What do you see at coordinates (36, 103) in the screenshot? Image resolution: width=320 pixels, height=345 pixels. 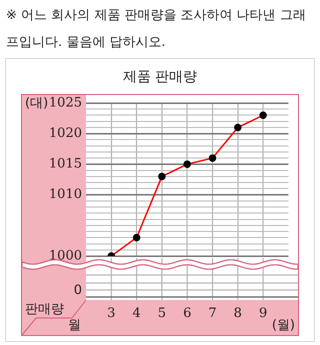 I see `y-axis-title: (대)` at bounding box center [36, 103].